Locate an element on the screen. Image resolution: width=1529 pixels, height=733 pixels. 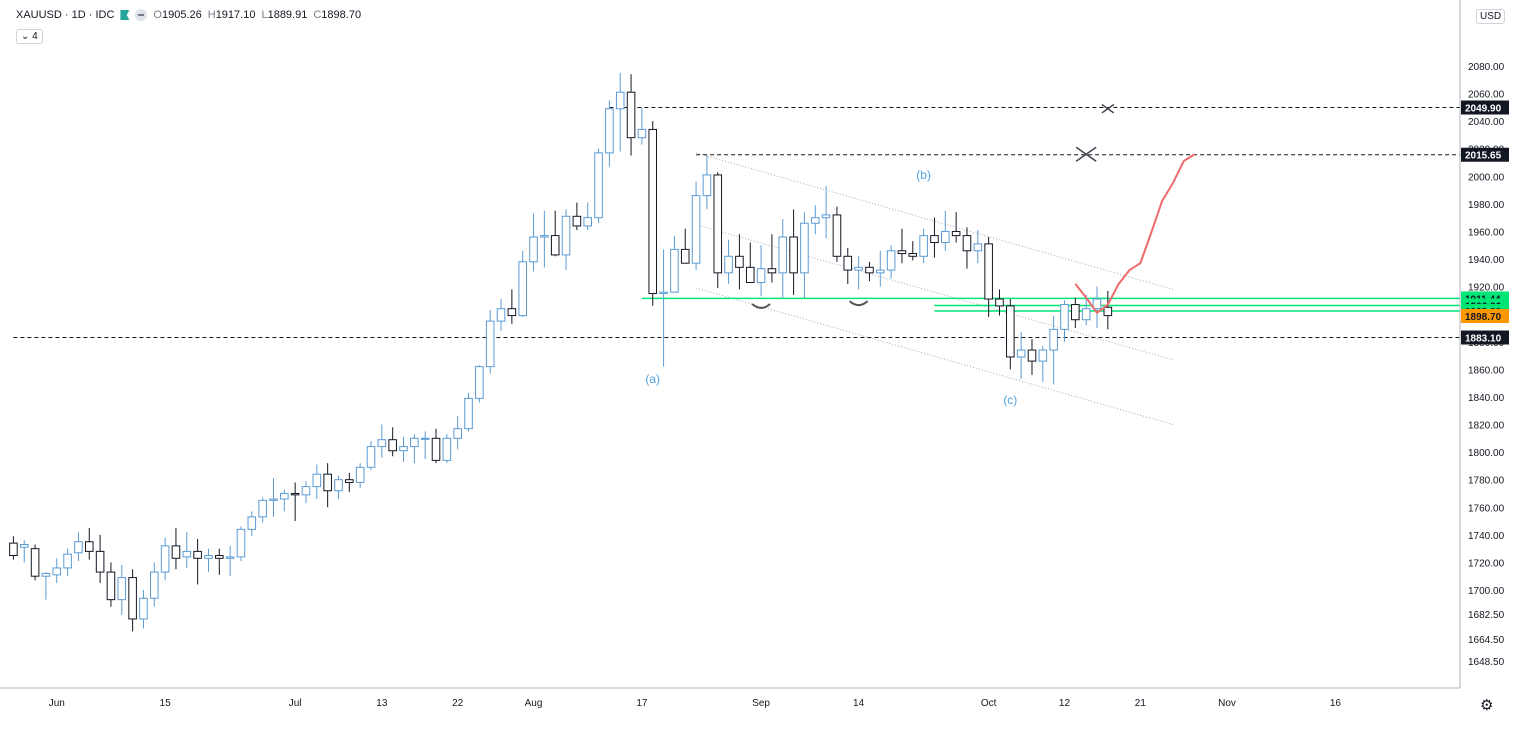
support-arc is located at coordinates (858, 303).